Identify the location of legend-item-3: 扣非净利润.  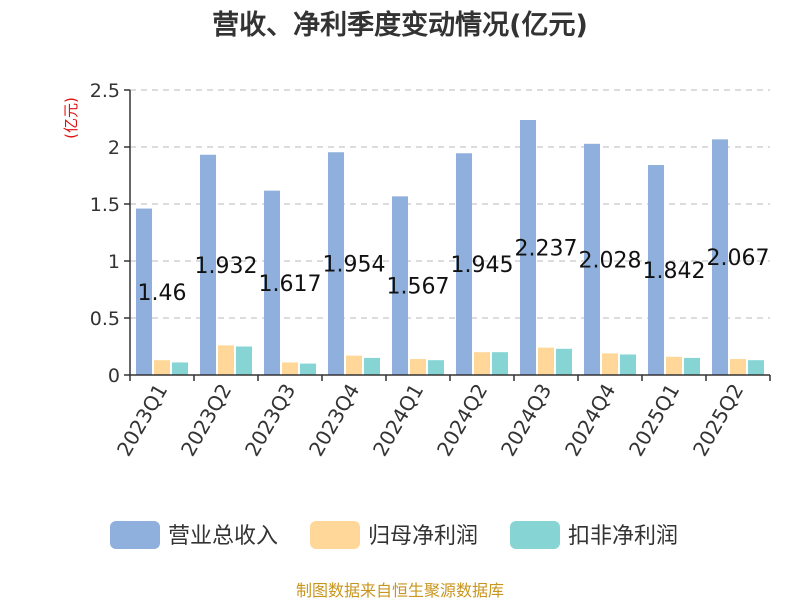
(594, 535).